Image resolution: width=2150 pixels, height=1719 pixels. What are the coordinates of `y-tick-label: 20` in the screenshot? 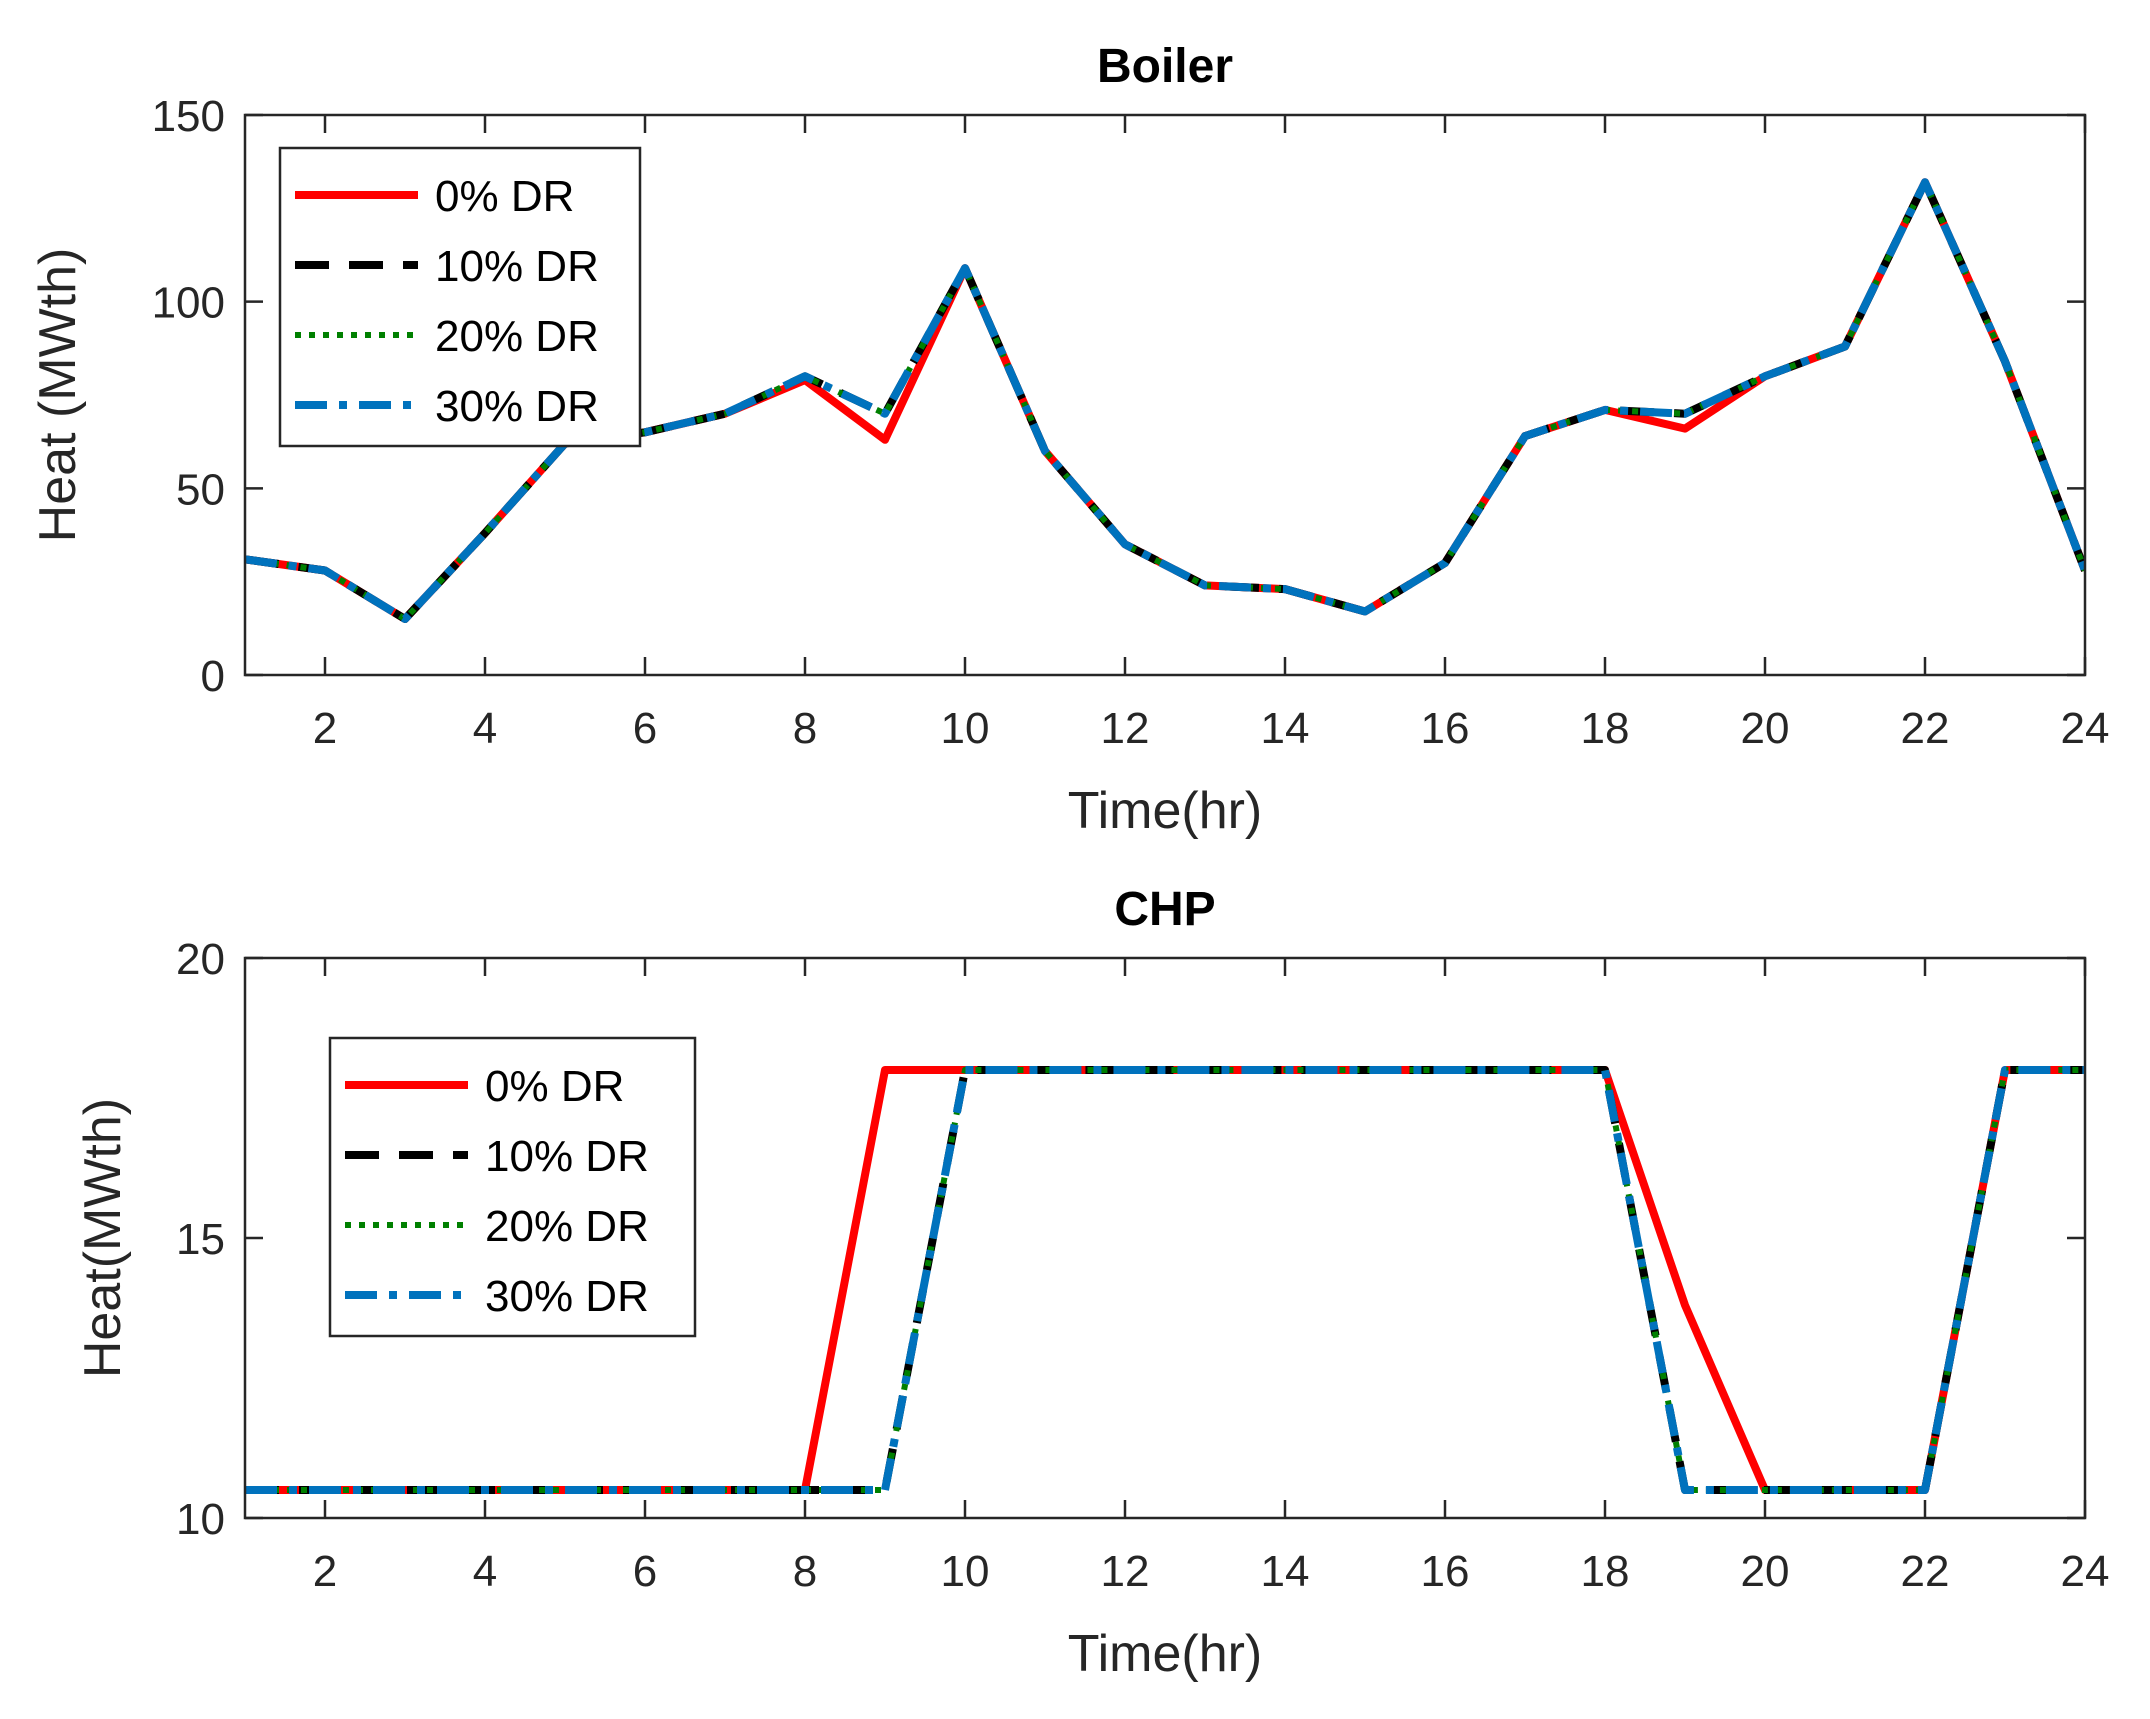 It's located at (200, 959).